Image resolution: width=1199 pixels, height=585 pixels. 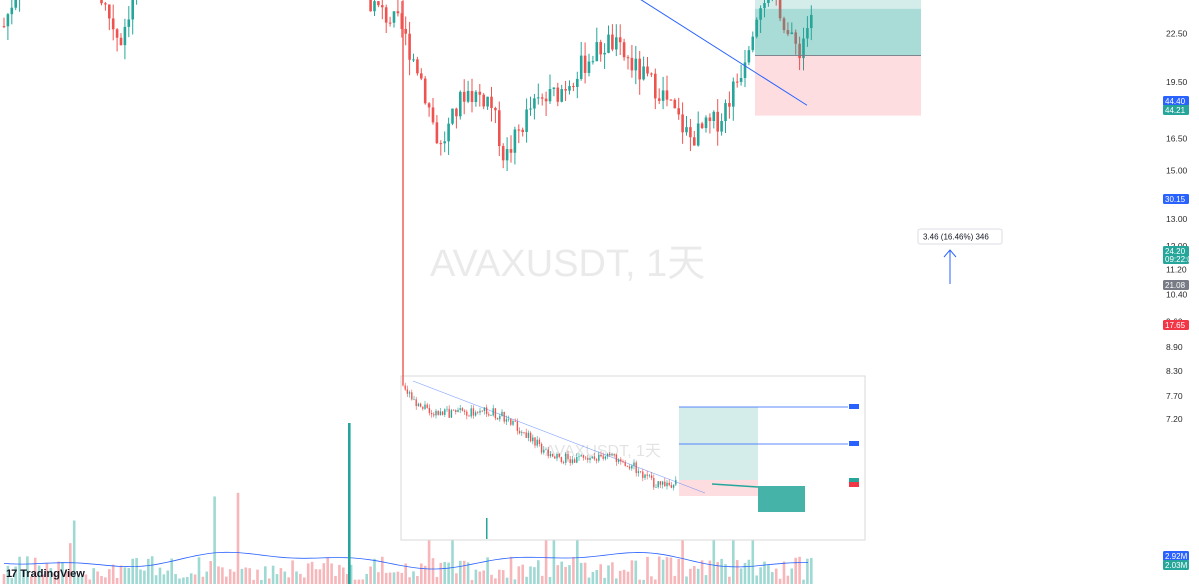 I want to click on tradingview-logo: 17 TradingView, so click(x=45, y=574).